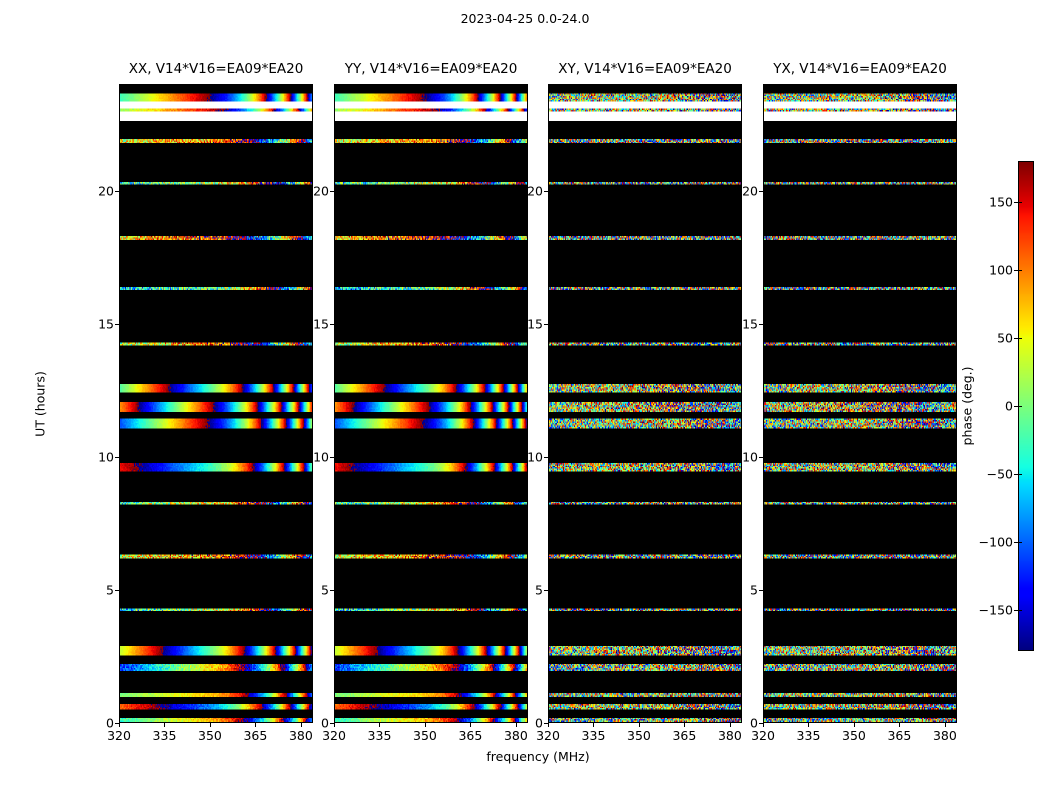 The width and height of the screenshot is (1050, 800). I want to click on waterfall-image-xx, so click(216, 403).